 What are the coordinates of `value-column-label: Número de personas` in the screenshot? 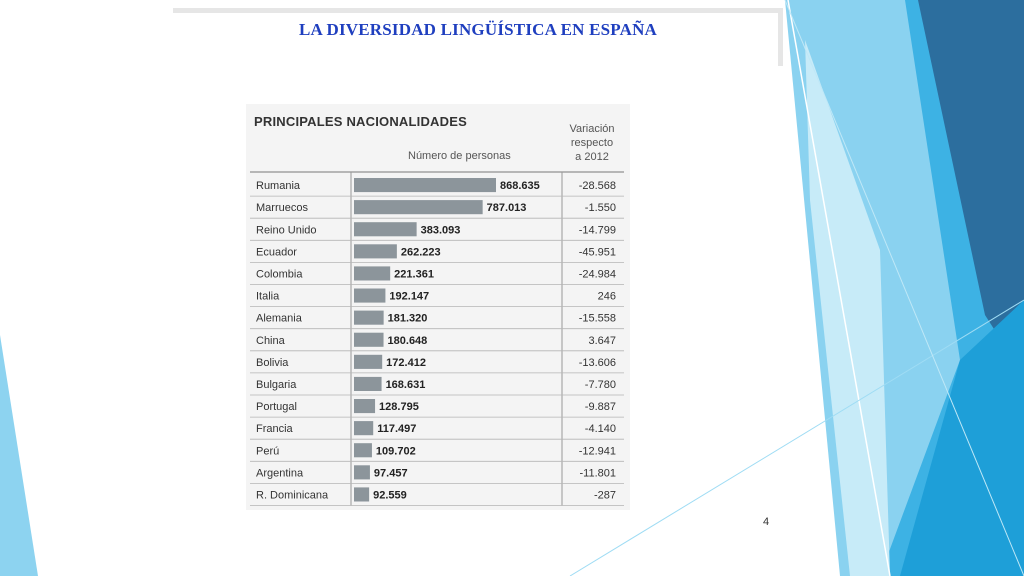 It's located at (459, 156).